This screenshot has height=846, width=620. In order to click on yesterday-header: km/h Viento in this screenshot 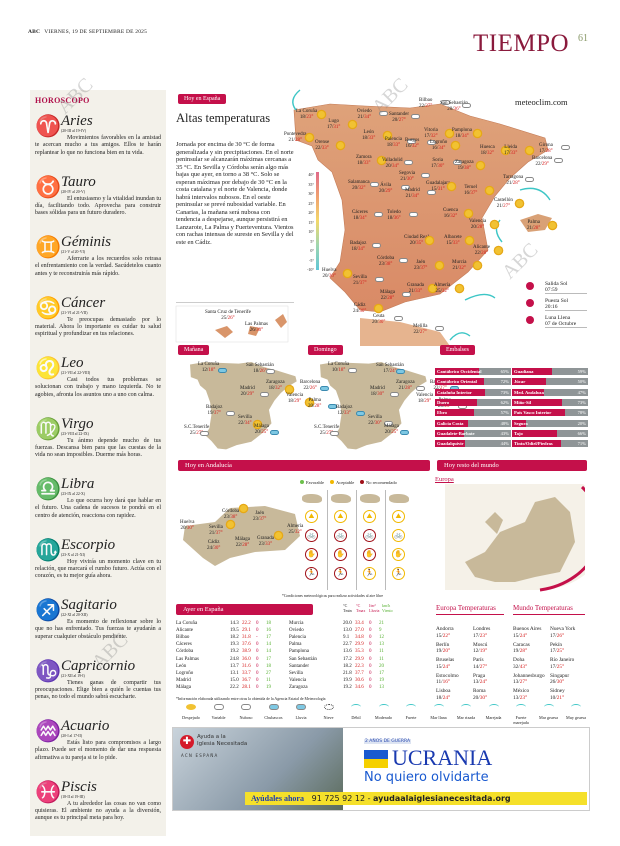, I will do `click(387, 608)`.